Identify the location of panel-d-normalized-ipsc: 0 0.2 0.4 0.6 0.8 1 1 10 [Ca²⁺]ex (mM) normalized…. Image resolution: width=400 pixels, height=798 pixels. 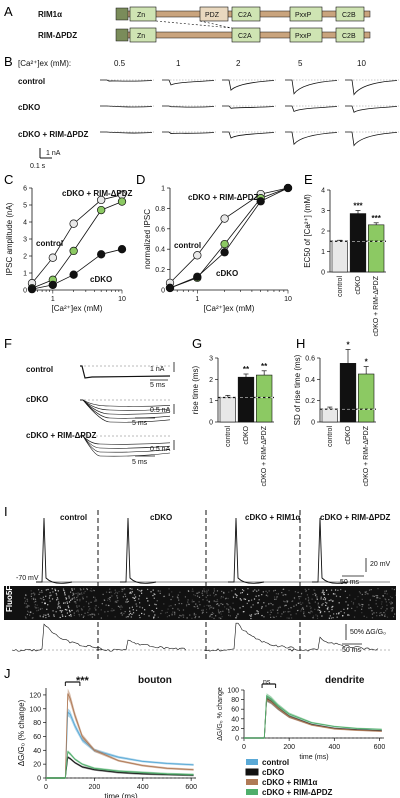
(218, 248).